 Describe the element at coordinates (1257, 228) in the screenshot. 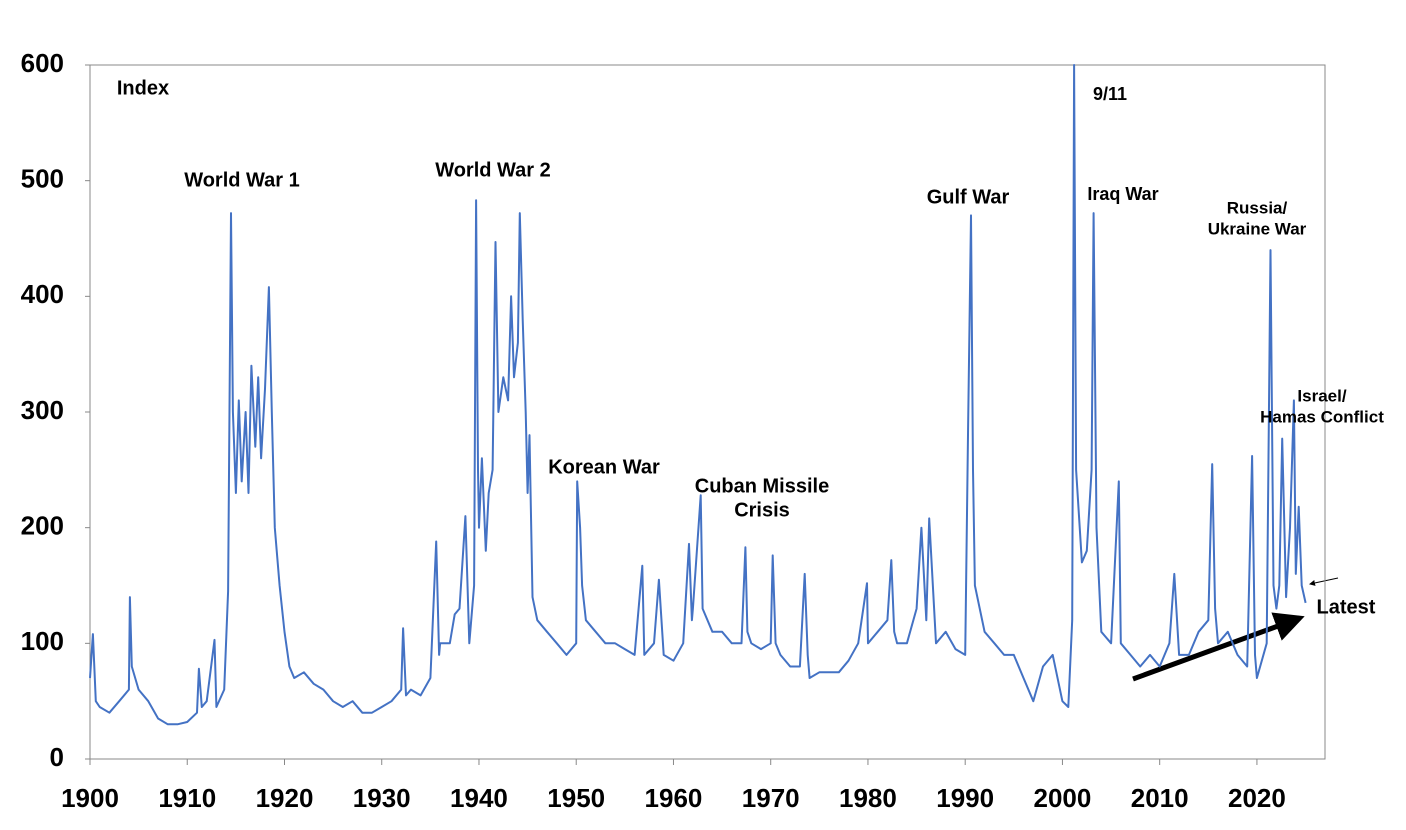

I see `annotation: Ukraine War` at that location.